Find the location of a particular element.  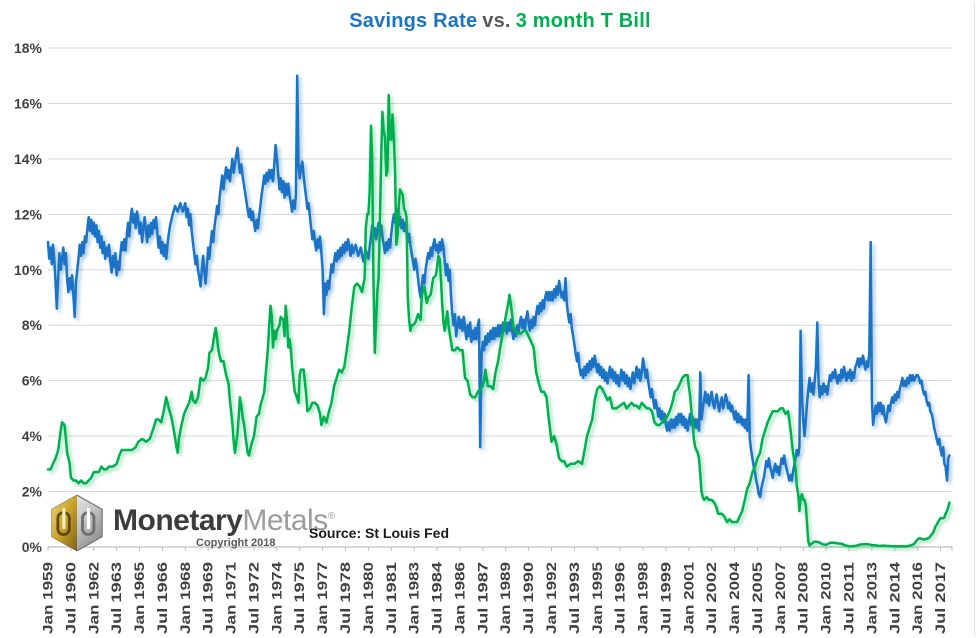

y-axis-tick-label: 14% is located at coordinates (28, 159).